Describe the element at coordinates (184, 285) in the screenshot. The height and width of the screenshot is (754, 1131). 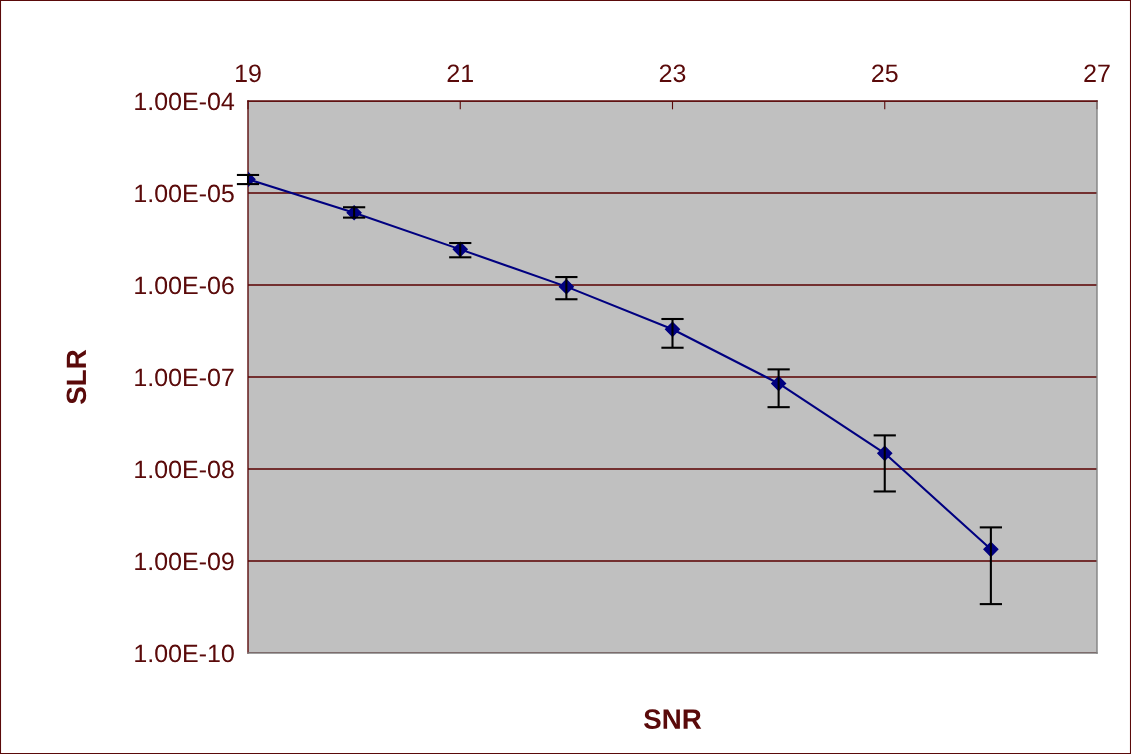
I see `y-tick-label: 1.00E-06` at that location.